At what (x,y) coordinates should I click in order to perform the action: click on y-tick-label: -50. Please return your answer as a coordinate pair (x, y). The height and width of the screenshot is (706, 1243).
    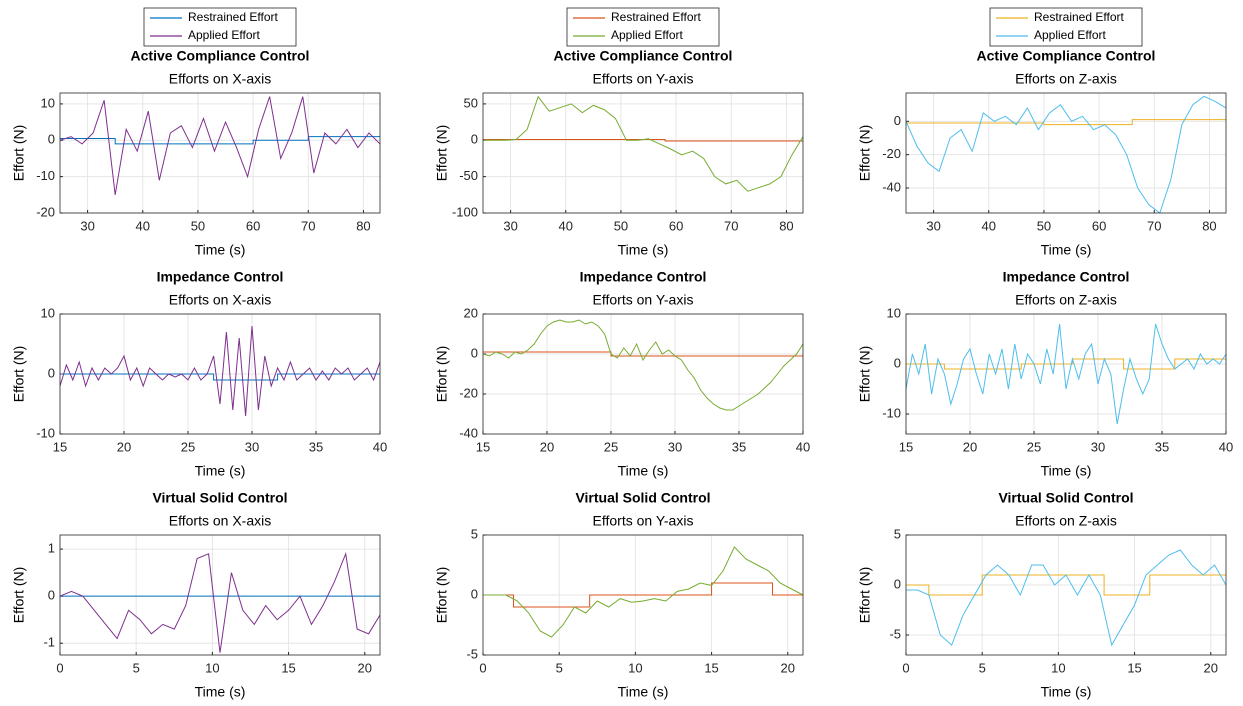
    Looking at the image, I should click on (468, 175).